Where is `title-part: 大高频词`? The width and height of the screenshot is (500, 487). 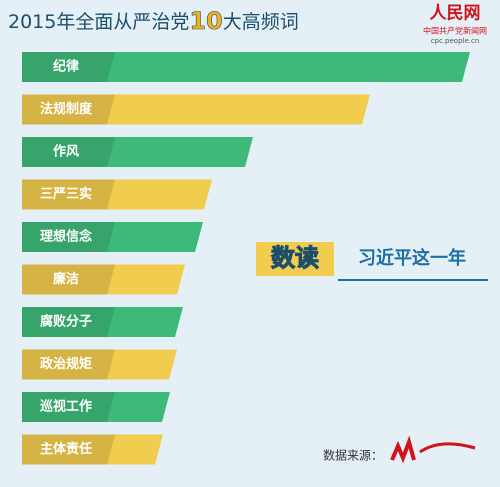
title-part: 大高频词 is located at coordinates (261, 22).